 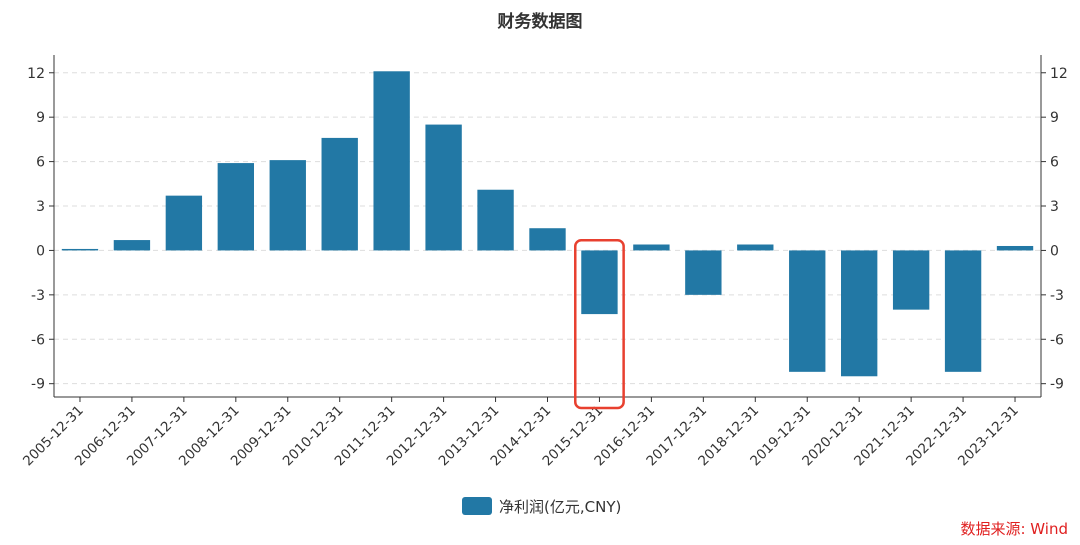 I want to click on legend-swatch, so click(x=477, y=506).